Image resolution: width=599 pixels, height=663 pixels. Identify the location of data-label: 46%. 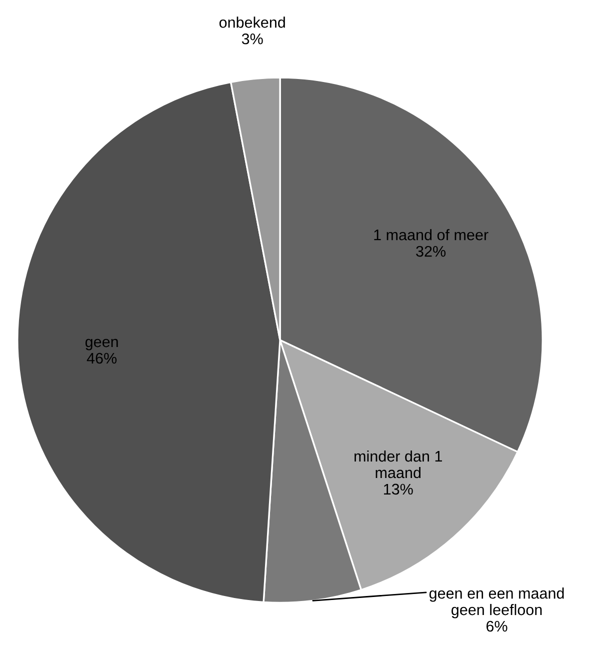
(101, 358).